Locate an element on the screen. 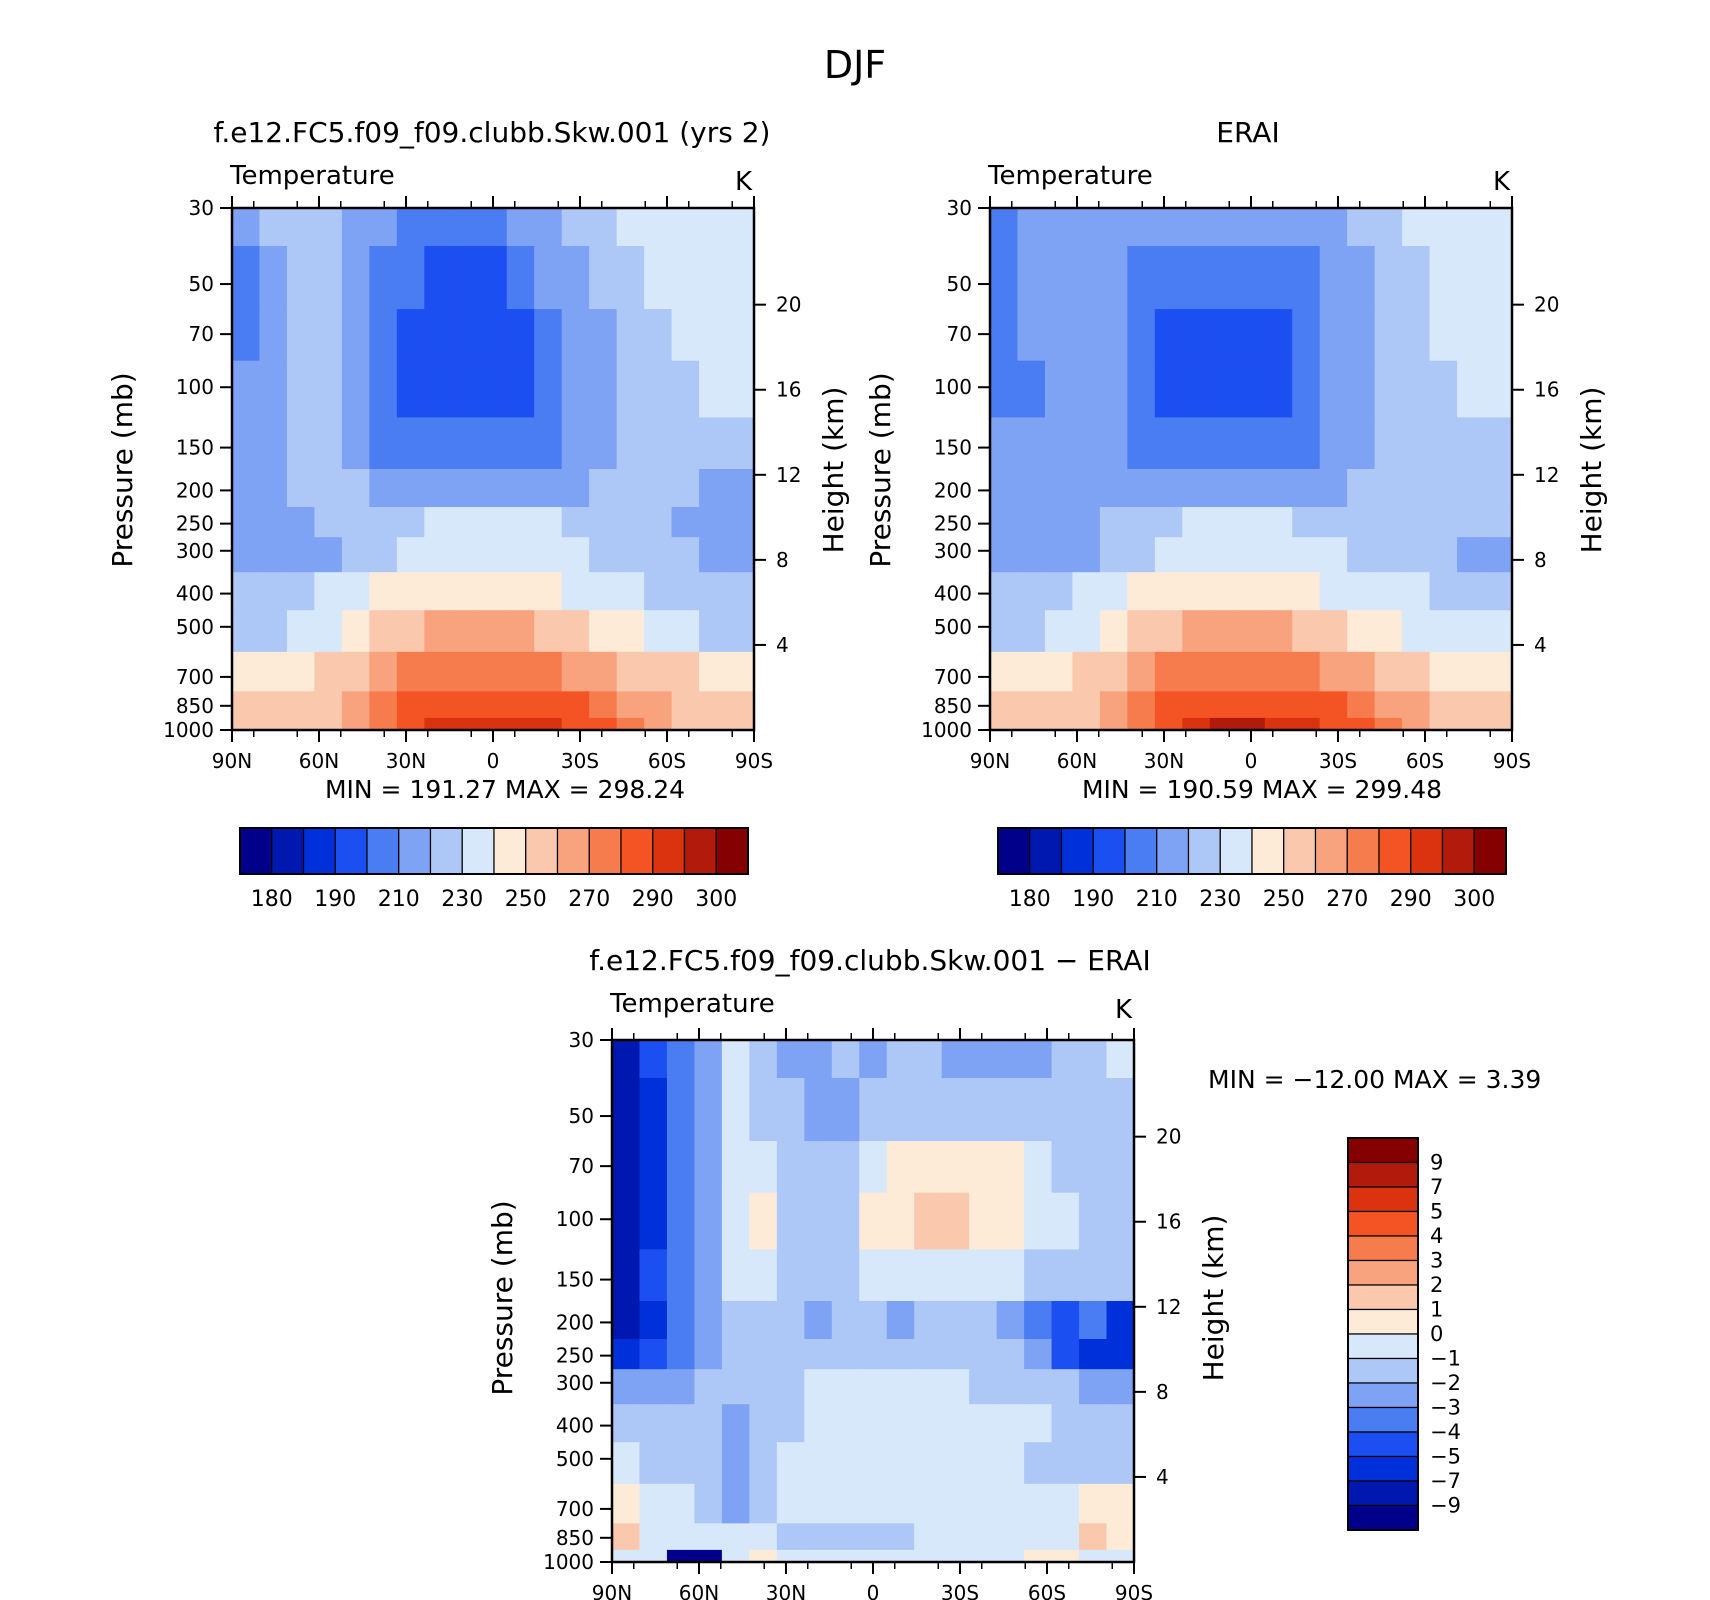  obs-xtick-label: 60N is located at coordinates (1077, 761).